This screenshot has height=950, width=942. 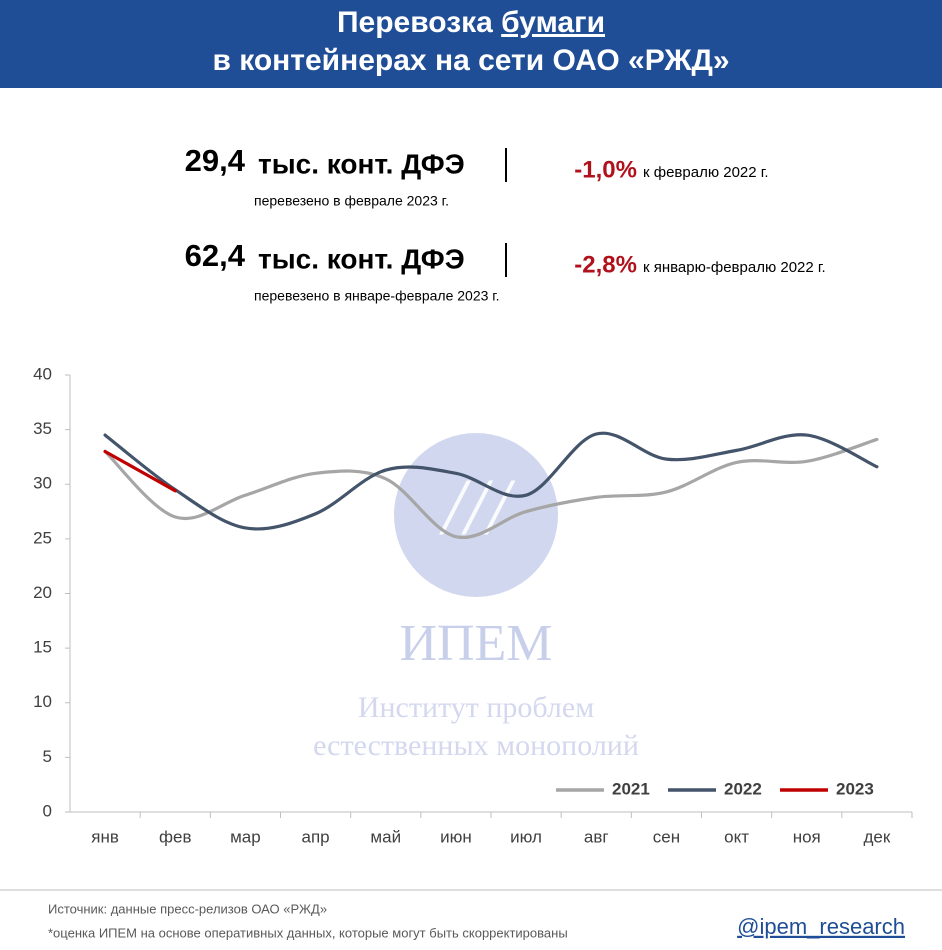 I want to click on stat-note: перевезено в январе-феврале 2023 г., so click(x=377, y=296).